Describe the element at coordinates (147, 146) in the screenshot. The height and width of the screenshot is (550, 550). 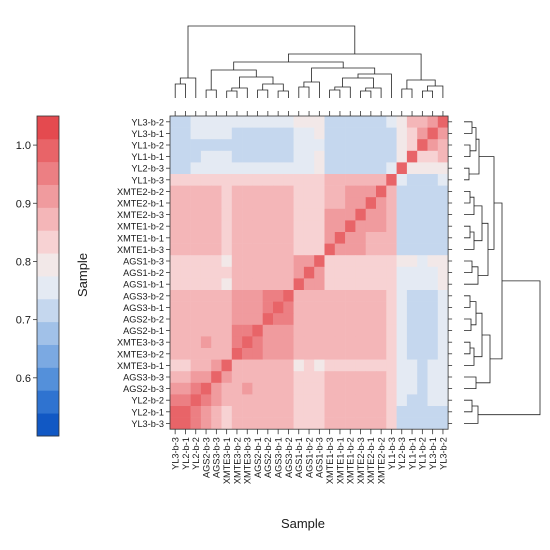
I see `row-label: YL1-b-2` at that location.